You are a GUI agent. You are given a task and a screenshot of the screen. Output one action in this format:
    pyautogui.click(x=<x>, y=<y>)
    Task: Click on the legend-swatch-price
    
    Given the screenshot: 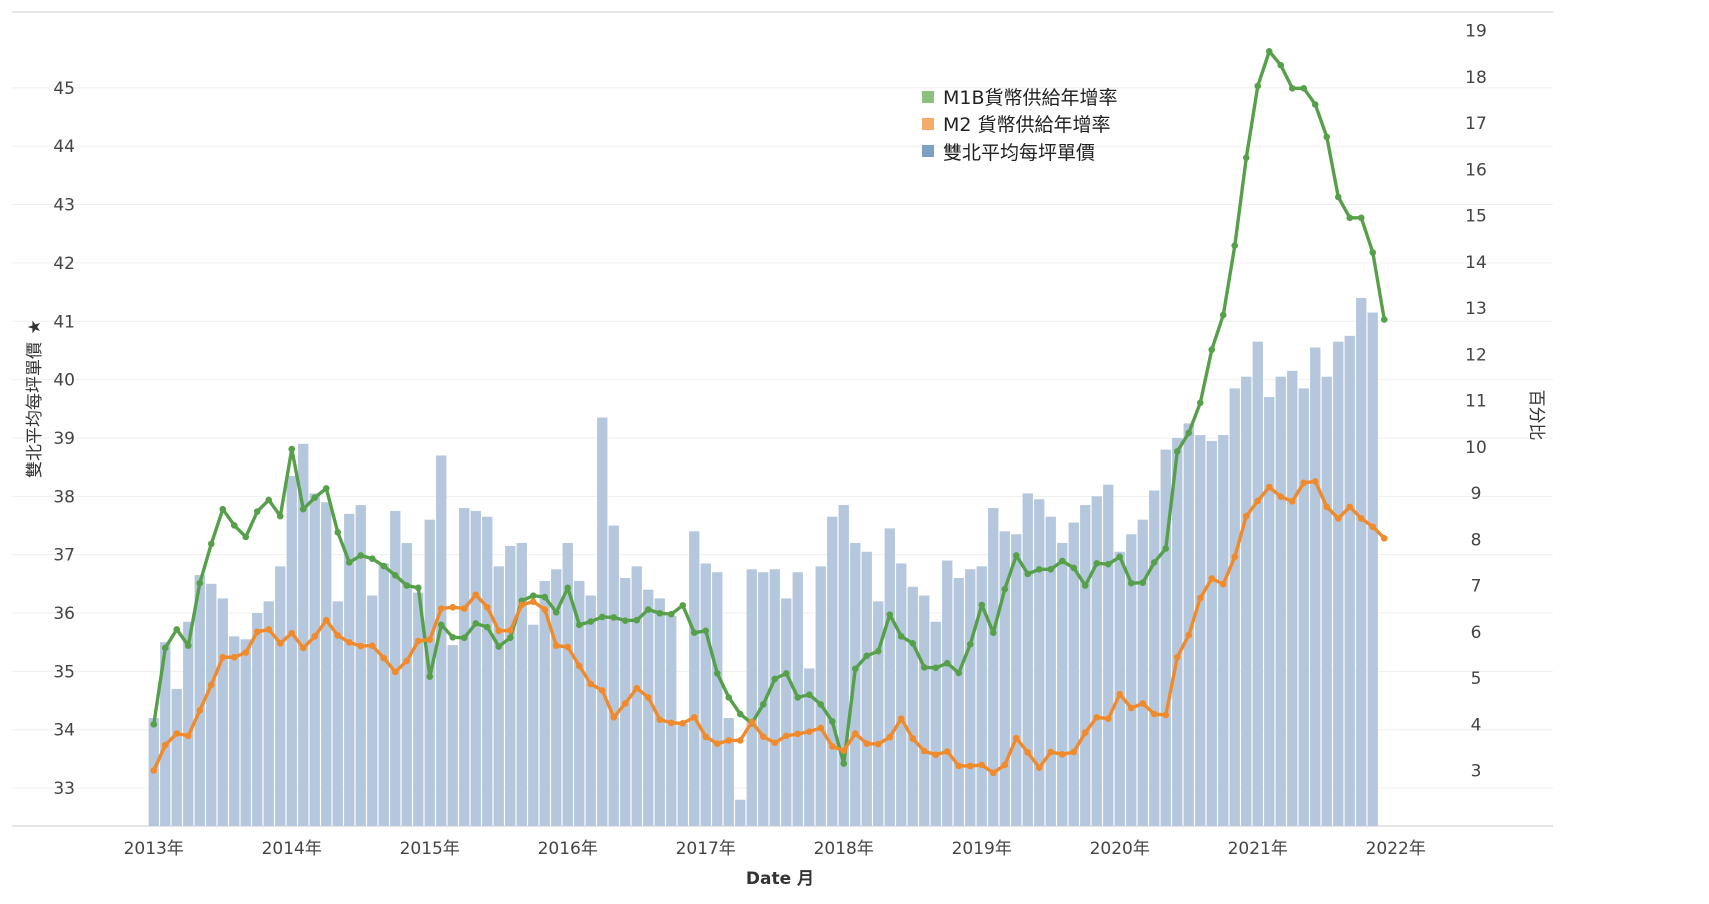 What is the action you would take?
    pyautogui.click(x=928, y=151)
    